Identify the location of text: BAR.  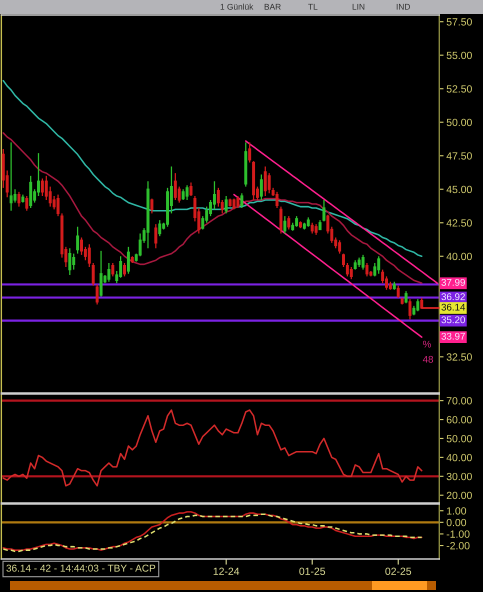
(272, 7).